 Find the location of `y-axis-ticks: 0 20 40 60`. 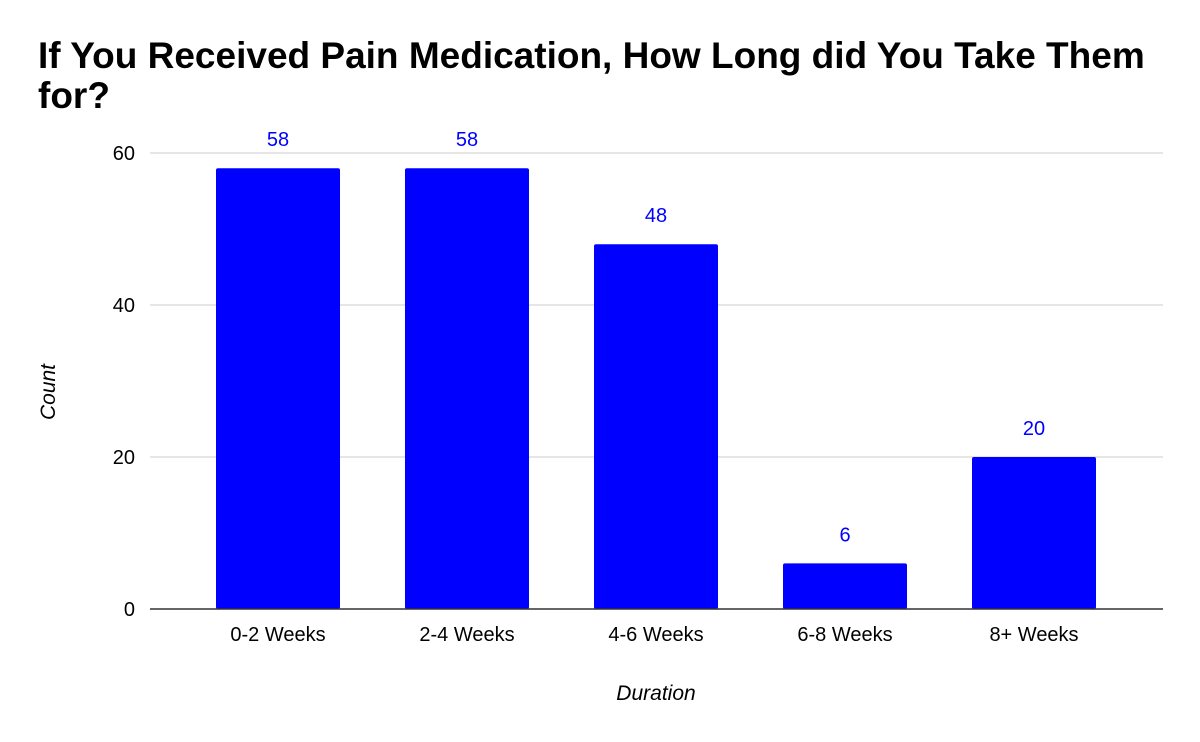

y-axis-ticks: 0 20 40 60 is located at coordinates (124, 382).